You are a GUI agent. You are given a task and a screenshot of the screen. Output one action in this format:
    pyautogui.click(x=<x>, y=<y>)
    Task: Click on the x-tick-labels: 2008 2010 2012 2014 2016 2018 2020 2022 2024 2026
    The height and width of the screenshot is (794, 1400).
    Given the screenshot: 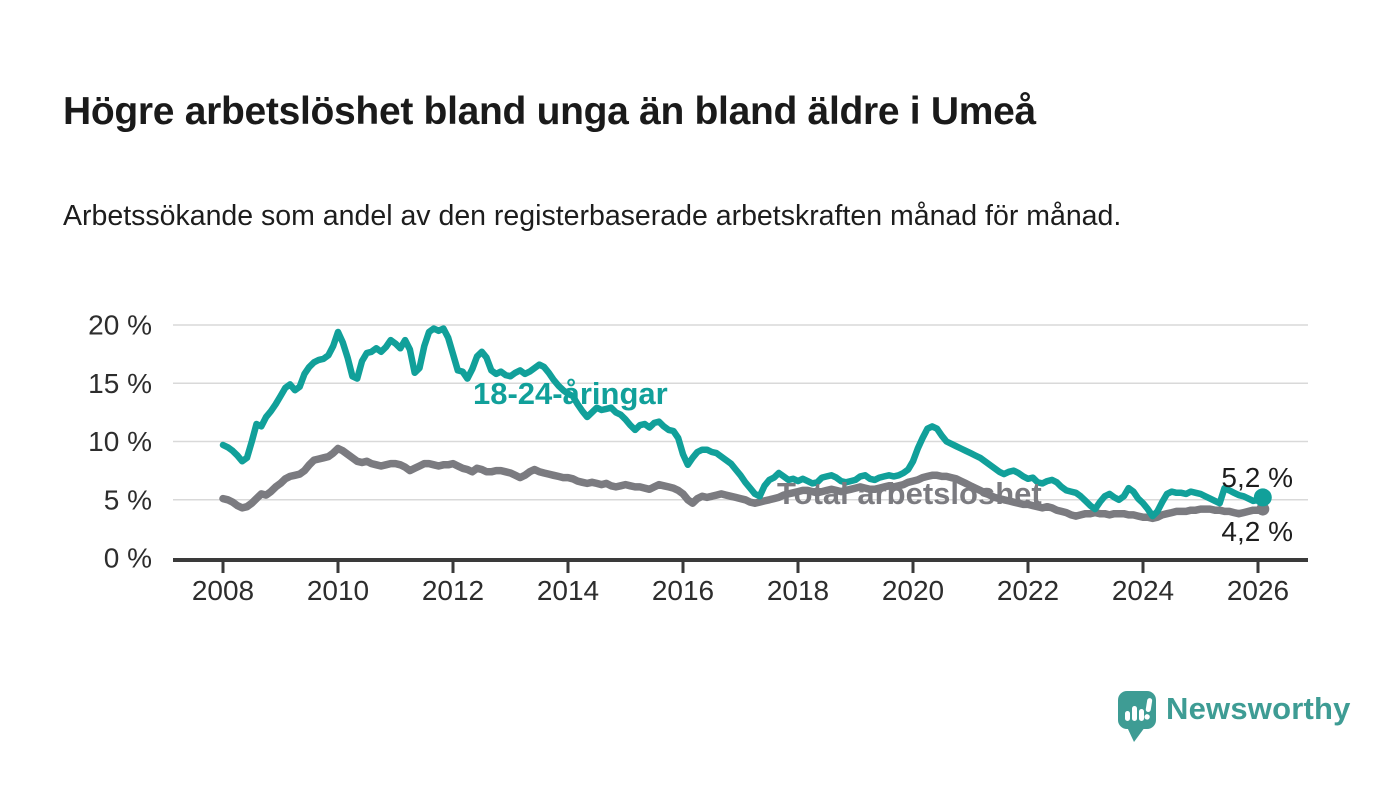 What is the action you would take?
    pyautogui.click(x=740, y=590)
    